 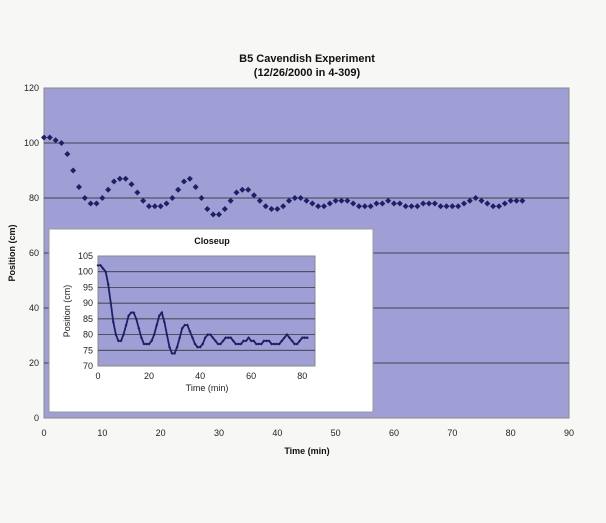 I want to click on x-tick-label: 40, so click(x=277, y=433).